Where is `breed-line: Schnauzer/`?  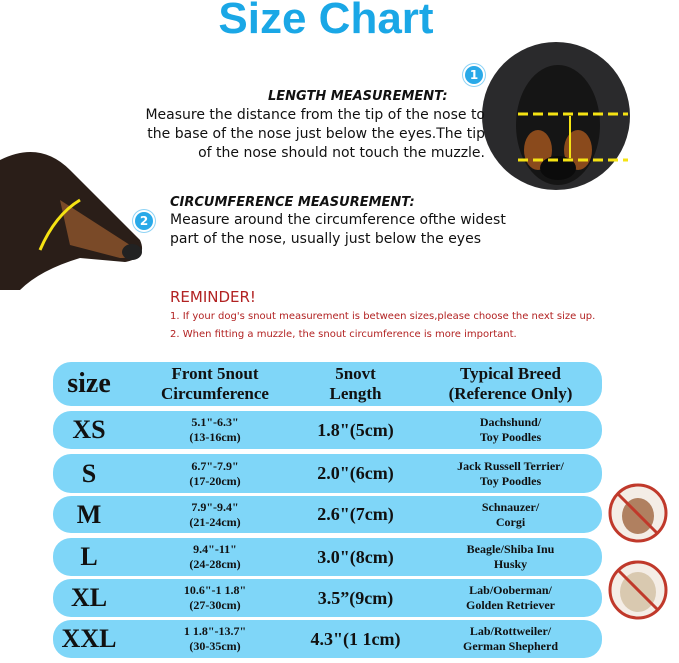 breed-line: Schnauzer/ is located at coordinates (510, 506).